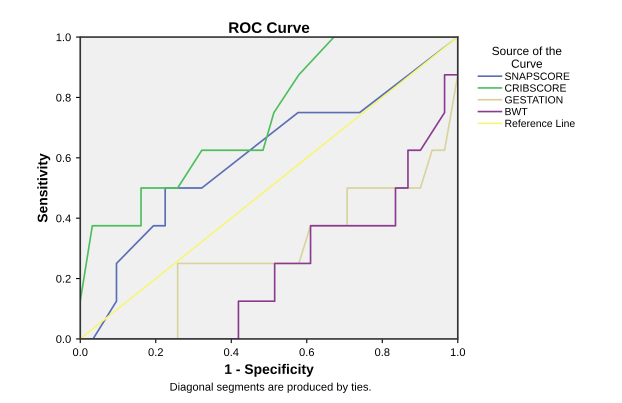 Image resolution: width=622 pixels, height=403 pixels. Describe the element at coordinates (516, 112) in the screenshot. I see `legend-label: BWT` at that location.